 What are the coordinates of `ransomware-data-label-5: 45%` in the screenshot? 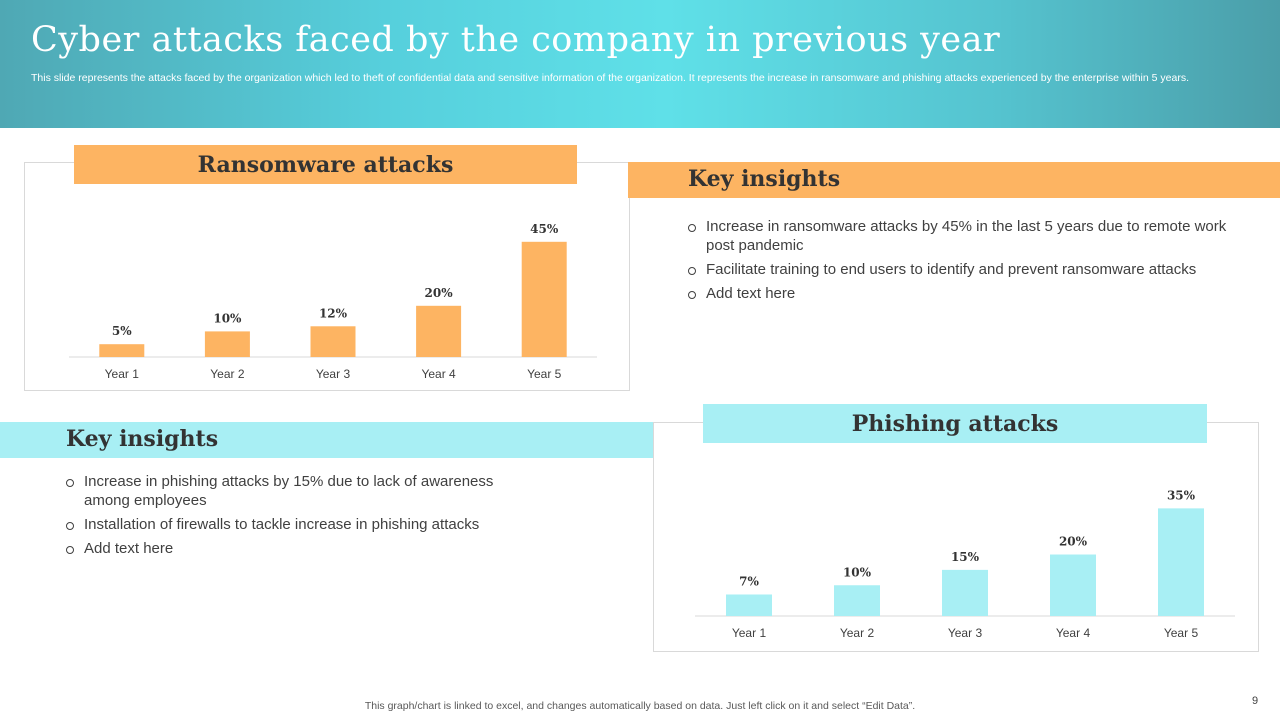 It's located at (544, 229).